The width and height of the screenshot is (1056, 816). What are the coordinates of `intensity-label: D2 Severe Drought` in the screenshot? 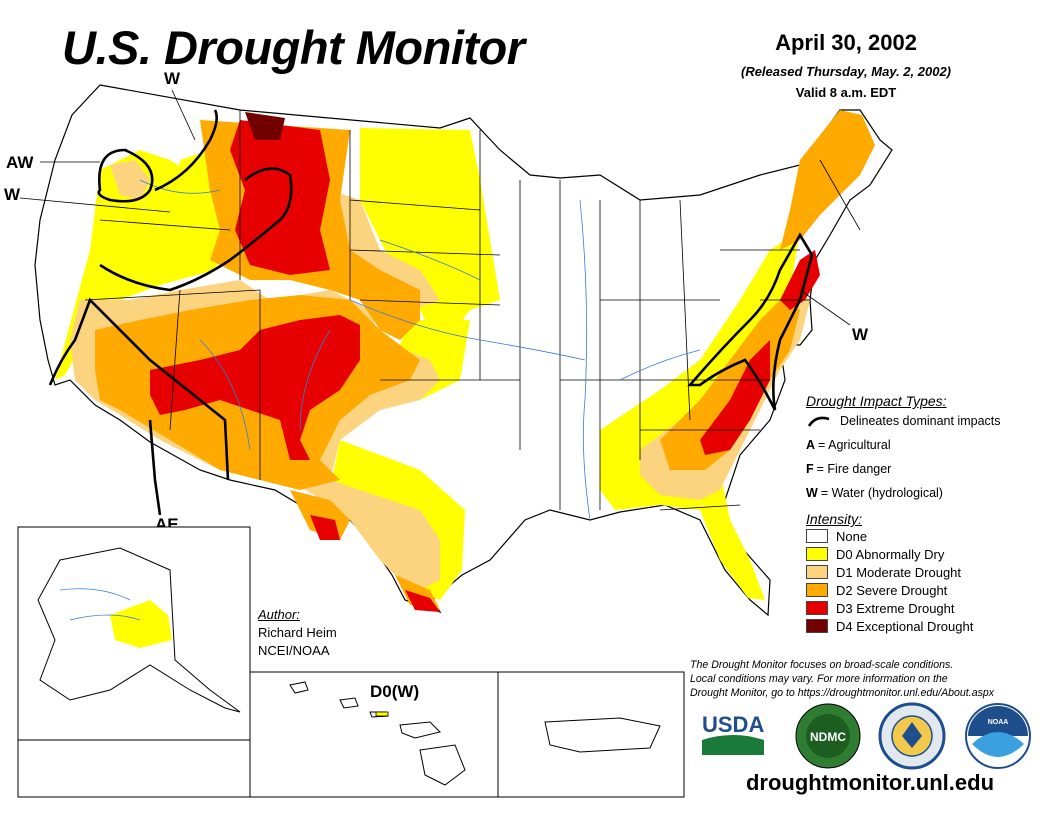 It's located at (892, 590).